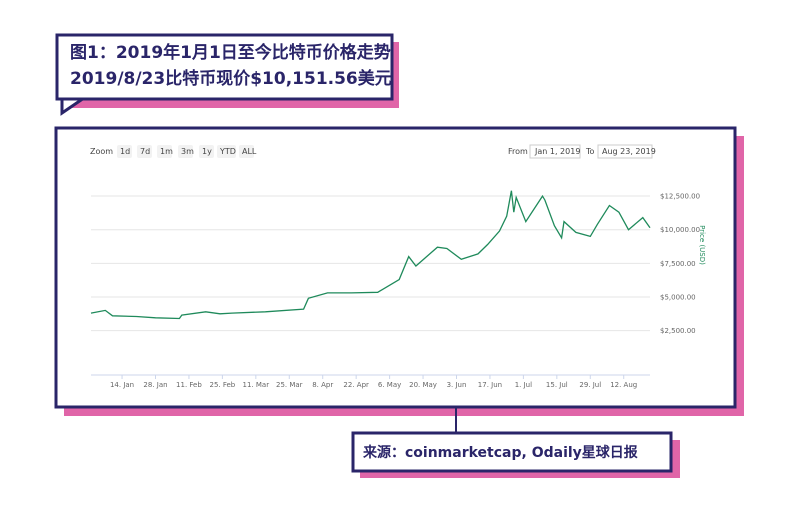 The width and height of the screenshot is (800, 514). What do you see at coordinates (590, 385) in the screenshot?
I see `x-tick-label: 29. Jul` at bounding box center [590, 385].